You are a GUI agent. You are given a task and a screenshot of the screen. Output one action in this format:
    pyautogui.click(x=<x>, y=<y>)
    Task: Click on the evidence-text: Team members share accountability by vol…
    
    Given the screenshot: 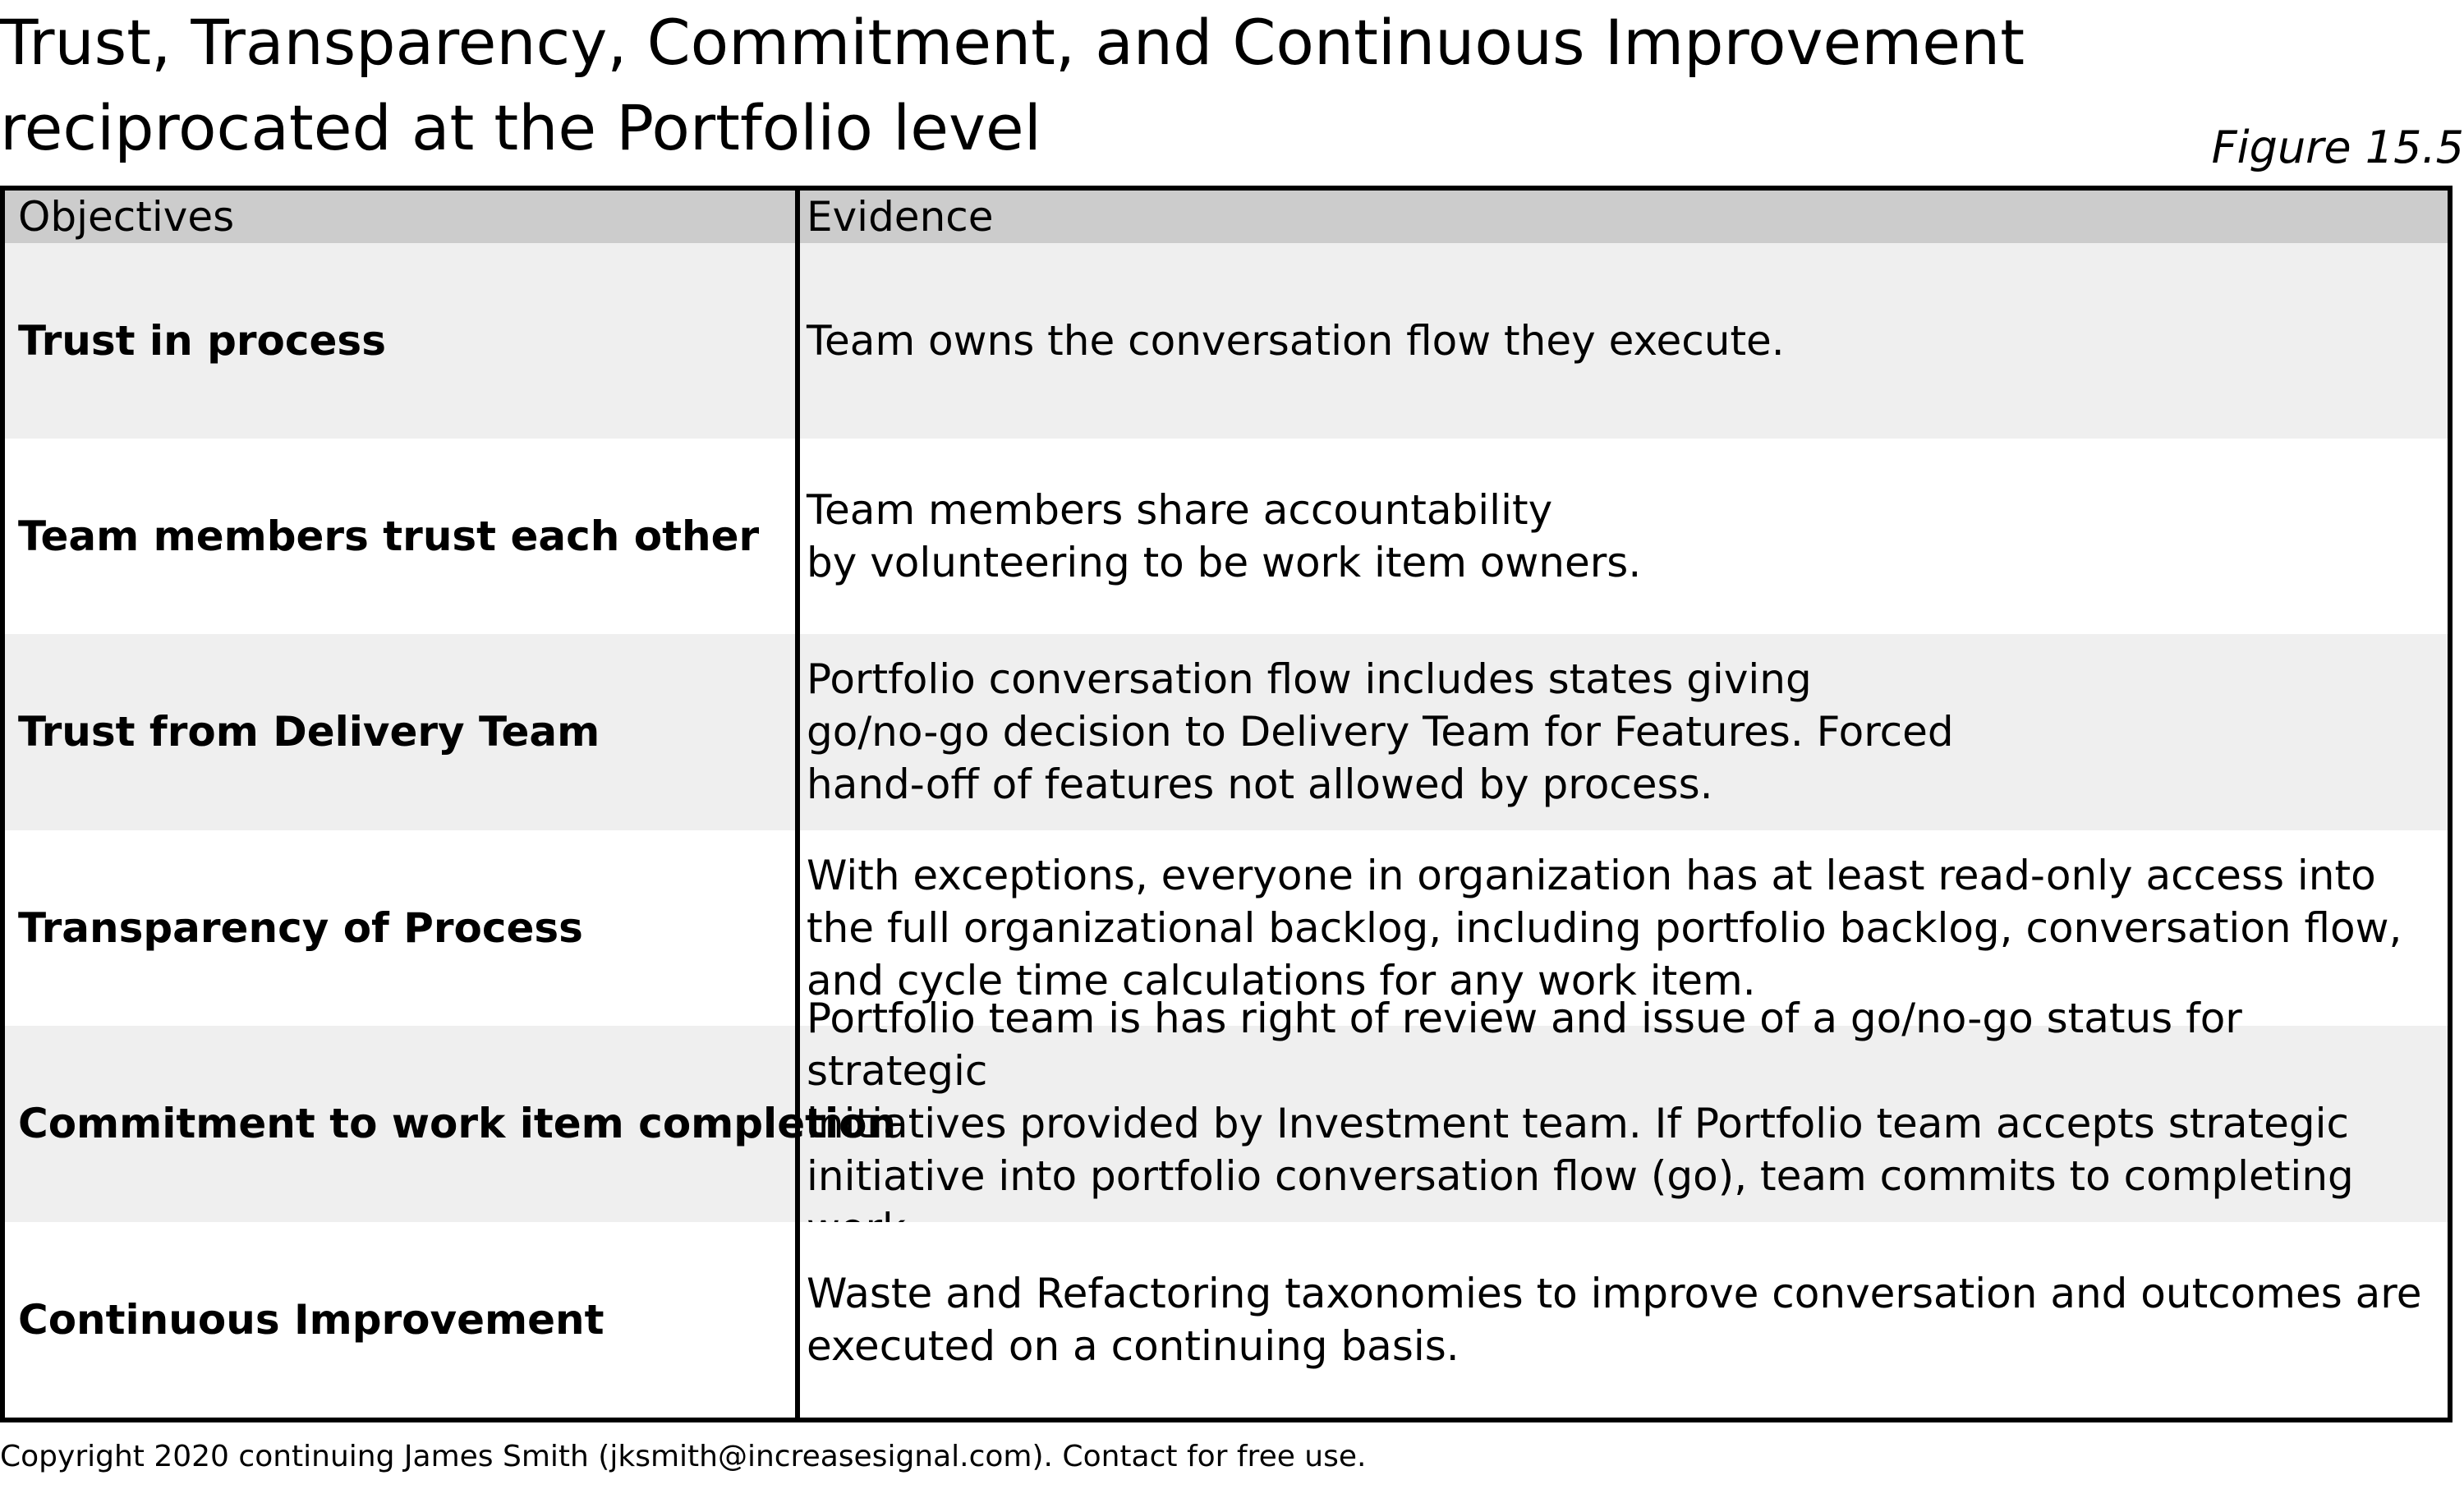 What is the action you would take?
    pyautogui.click(x=1224, y=536)
    